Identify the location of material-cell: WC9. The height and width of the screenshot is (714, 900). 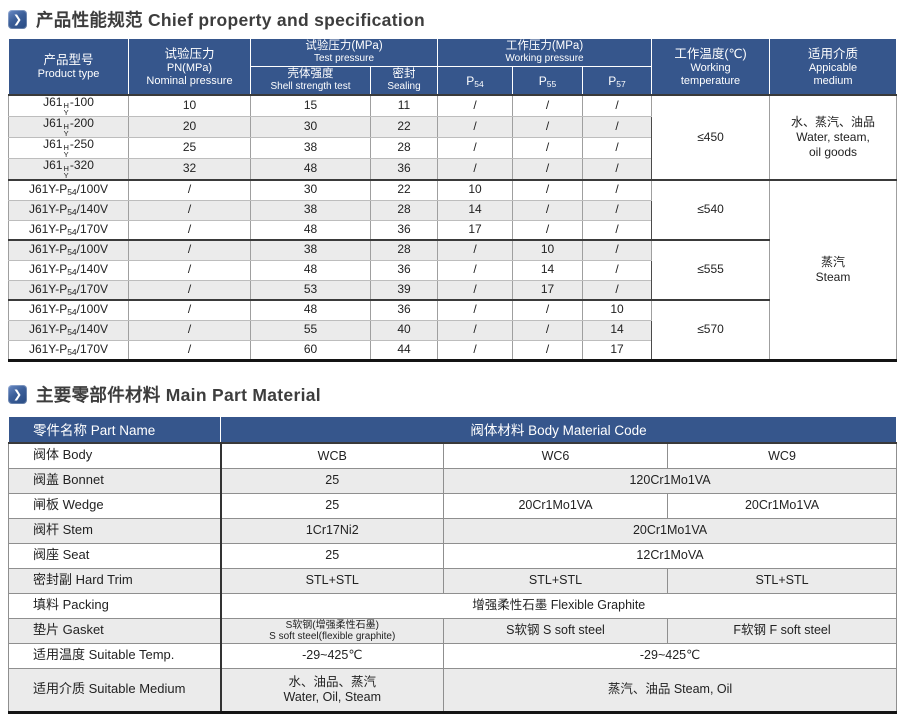
(782, 455).